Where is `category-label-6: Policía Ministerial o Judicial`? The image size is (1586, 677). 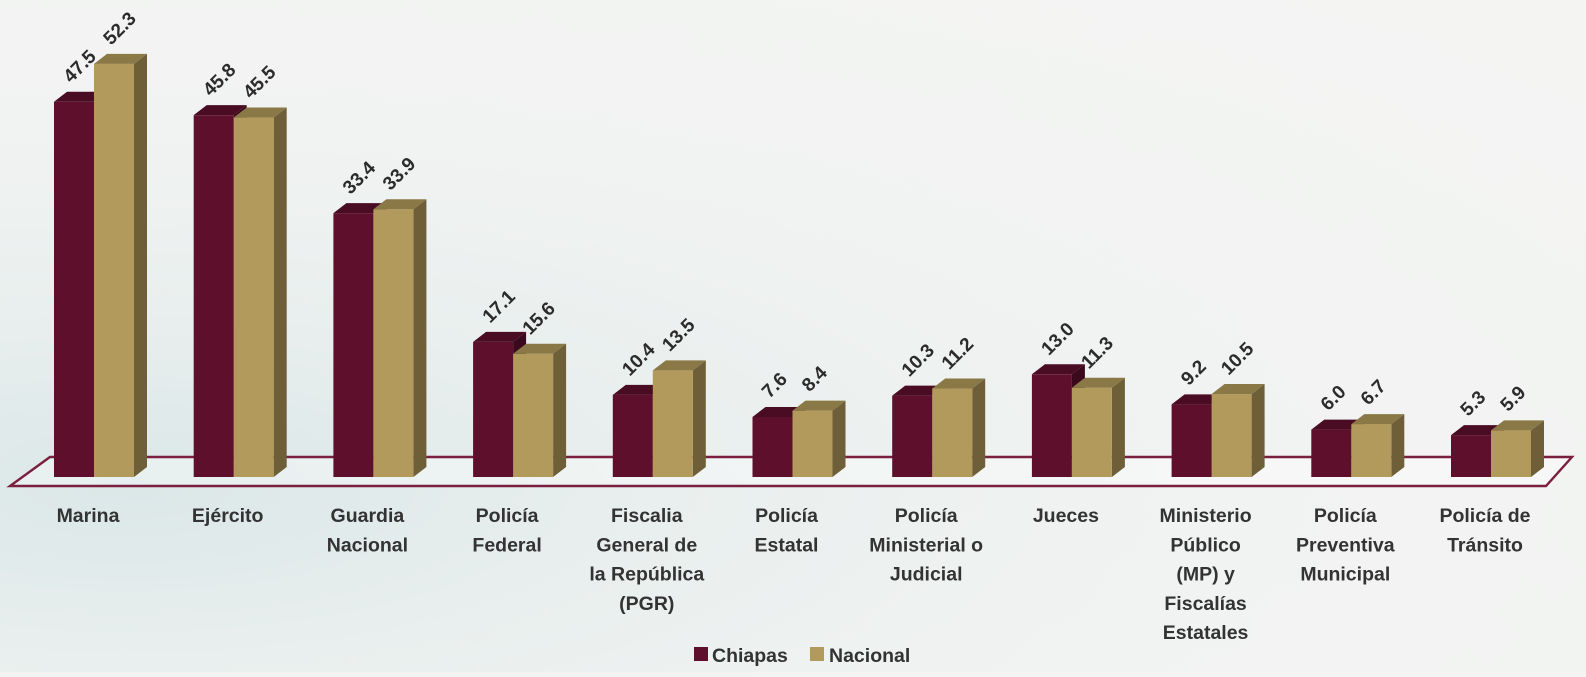 category-label-6: Policía Ministerial o Judicial is located at coordinates (926, 545).